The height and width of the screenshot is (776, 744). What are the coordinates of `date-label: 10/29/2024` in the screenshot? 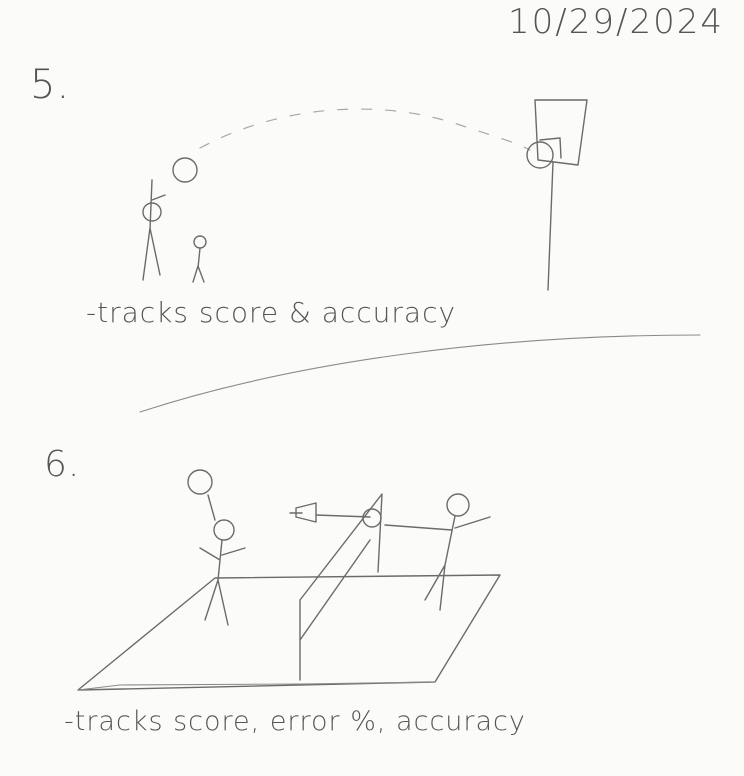 It's located at (616, 22).